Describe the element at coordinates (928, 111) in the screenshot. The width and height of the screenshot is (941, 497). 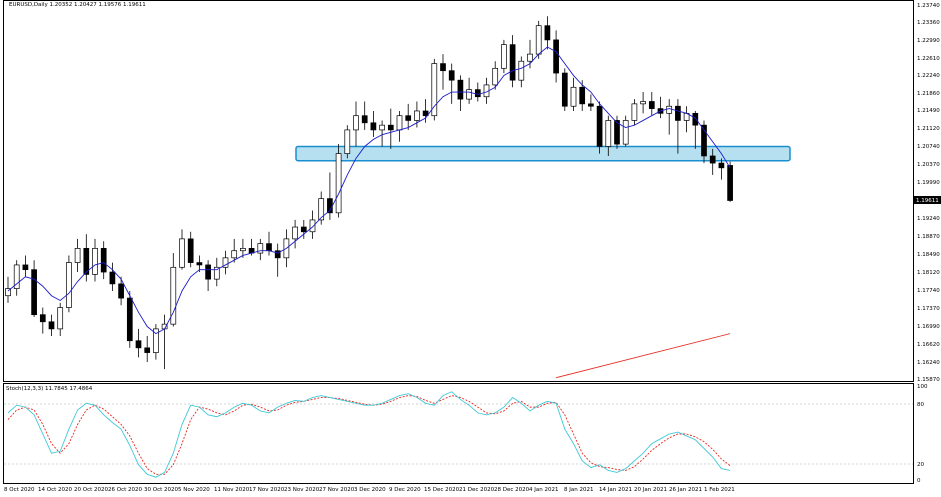
I see `price-label: 1.21490` at that location.